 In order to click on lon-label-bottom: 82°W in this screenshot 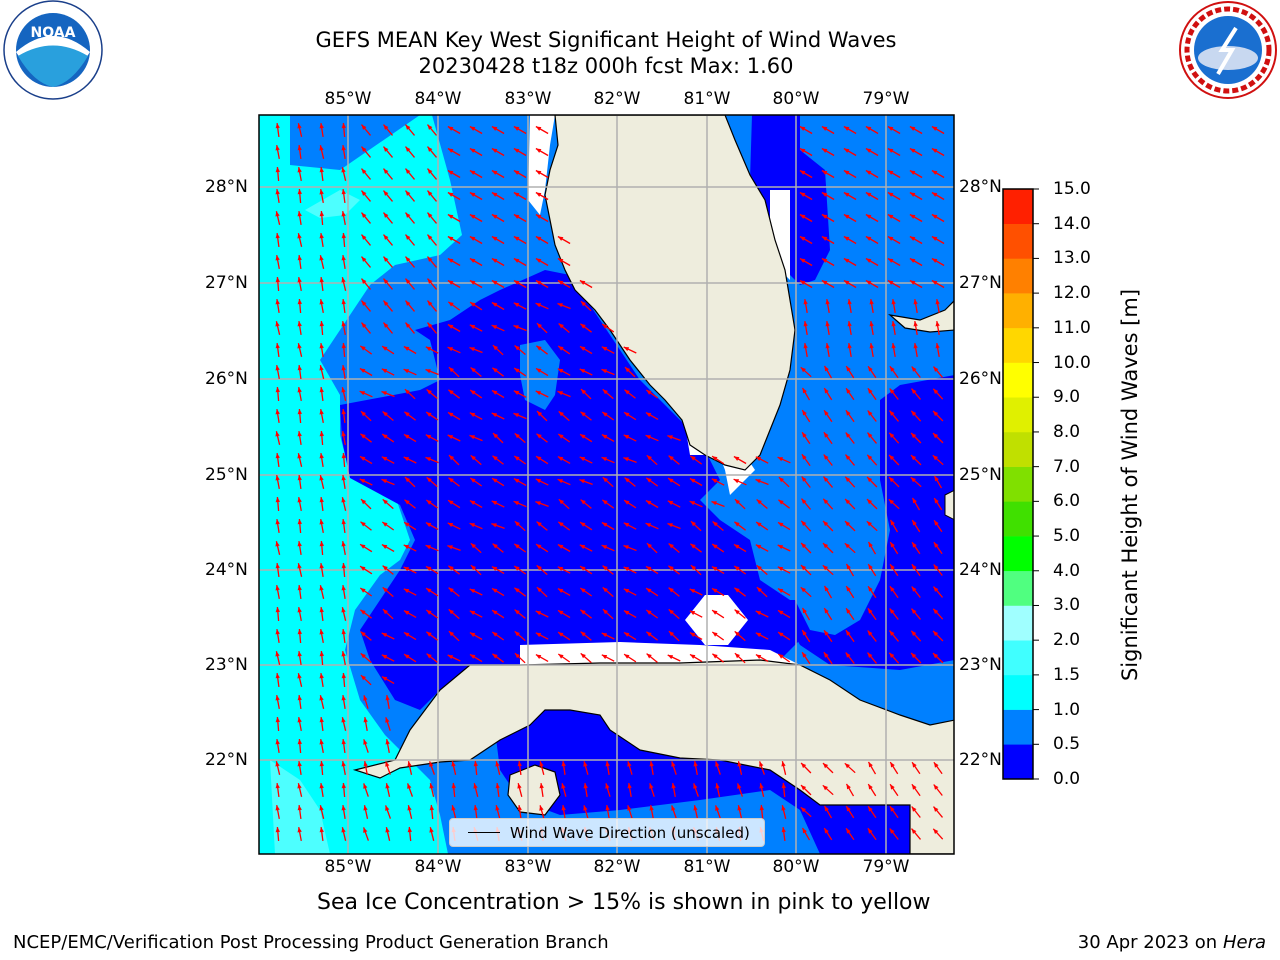, I will do `click(617, 867)`.